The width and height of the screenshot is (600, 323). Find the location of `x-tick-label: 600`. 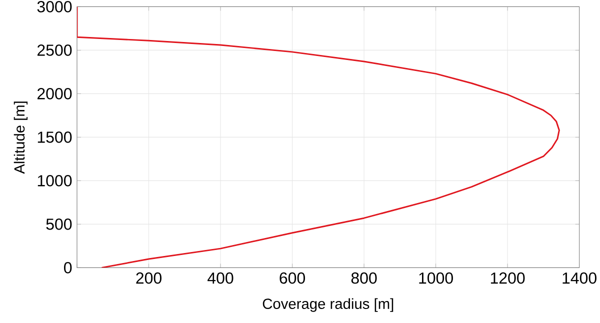

x-tick-label: 600 is located at coordinates (292, 278).